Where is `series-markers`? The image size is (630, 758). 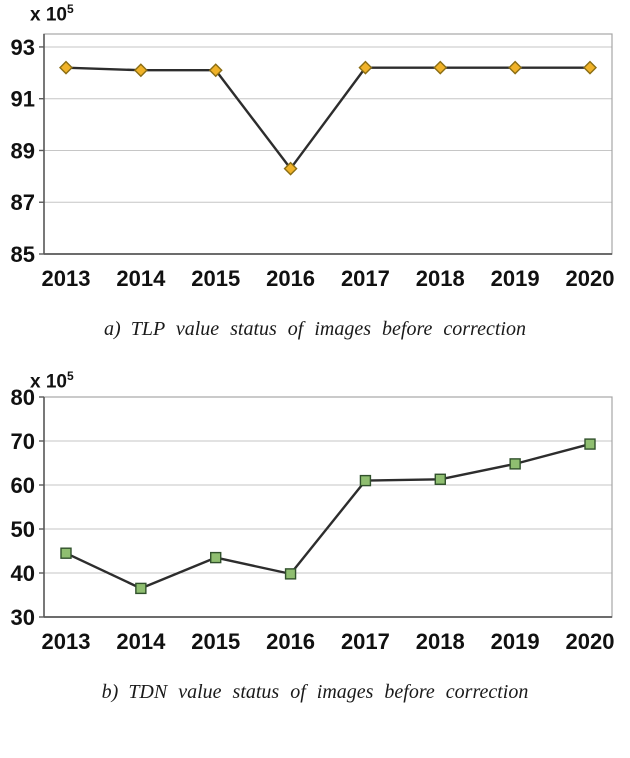
series-markers is located at coordinates (328, 118).